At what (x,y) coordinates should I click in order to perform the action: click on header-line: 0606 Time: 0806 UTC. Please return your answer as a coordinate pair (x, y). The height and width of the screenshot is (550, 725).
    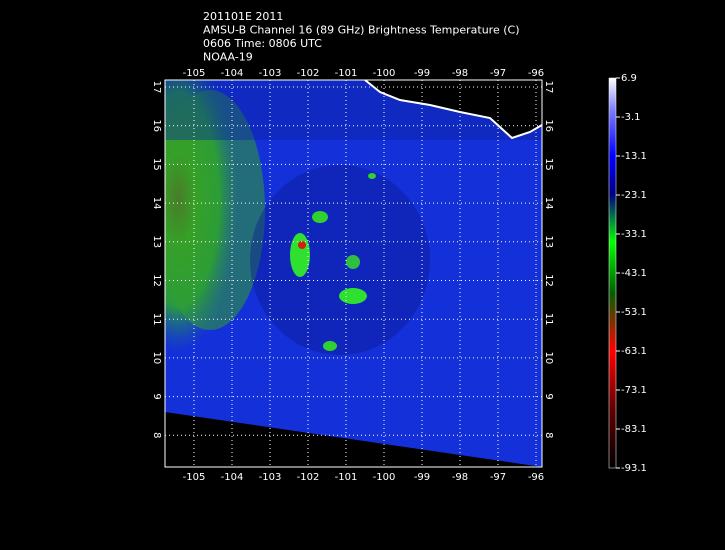
    Looking at the image, I should click on (262, 43).